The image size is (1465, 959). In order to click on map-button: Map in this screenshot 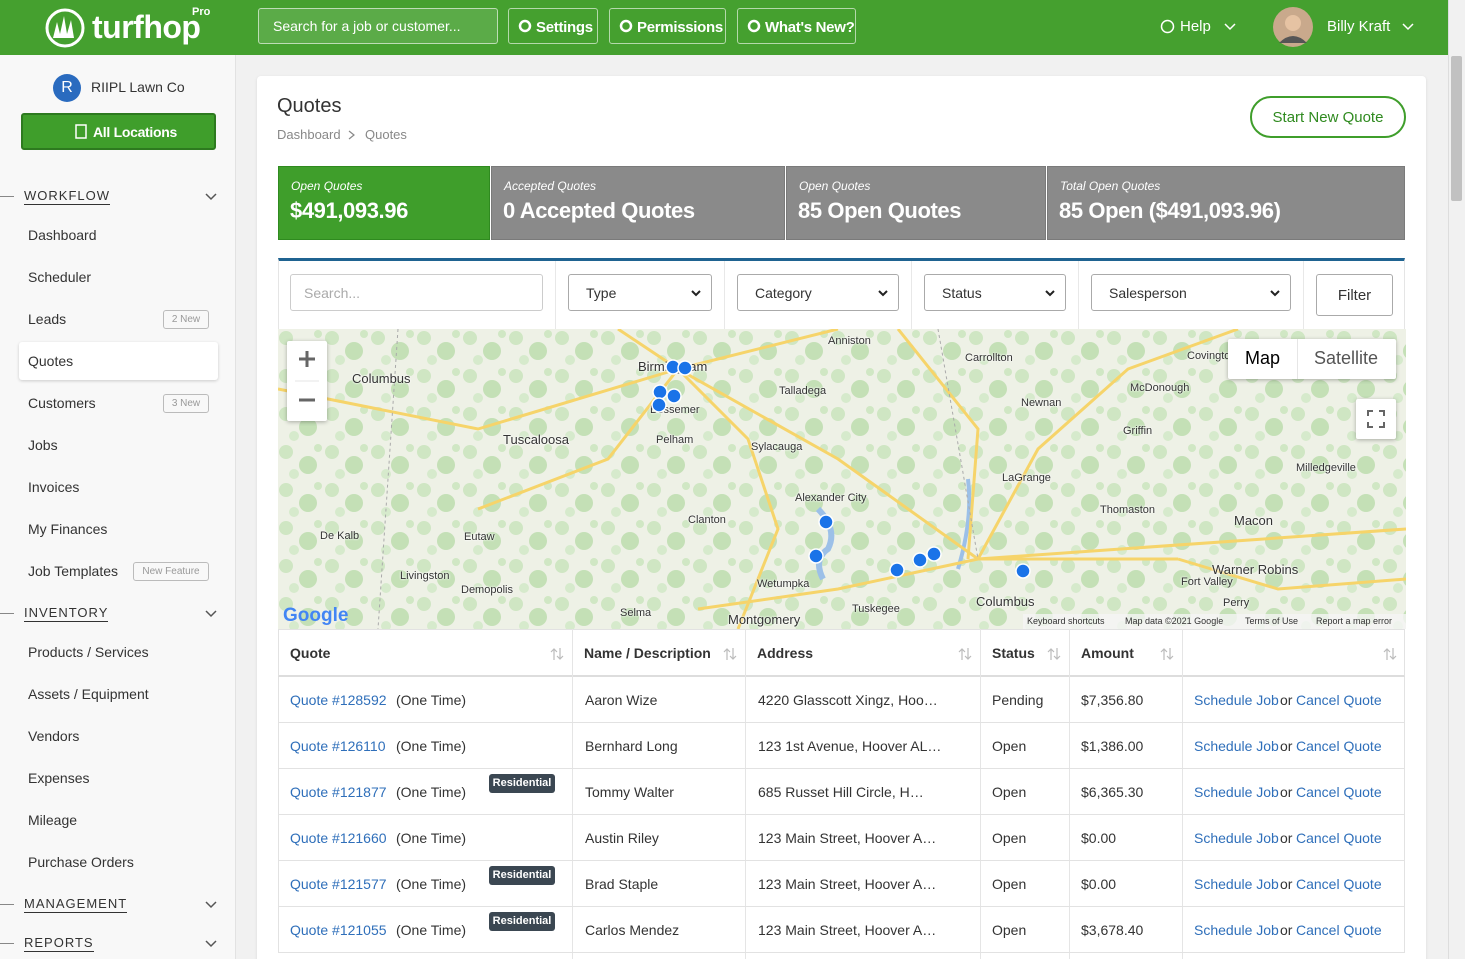, I will do `click(1263, 358)`.